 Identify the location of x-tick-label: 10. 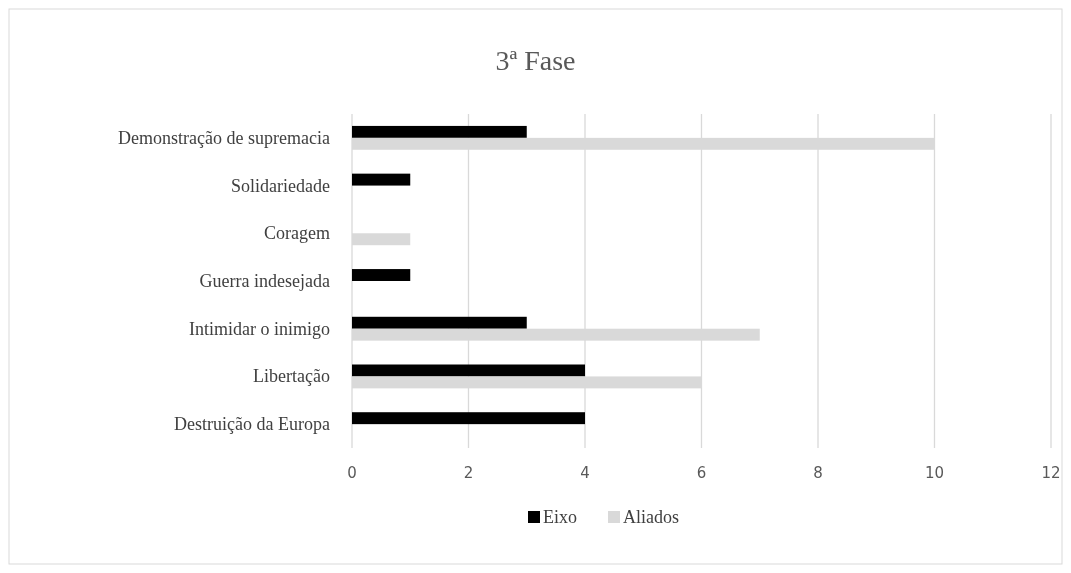
(934, 473).